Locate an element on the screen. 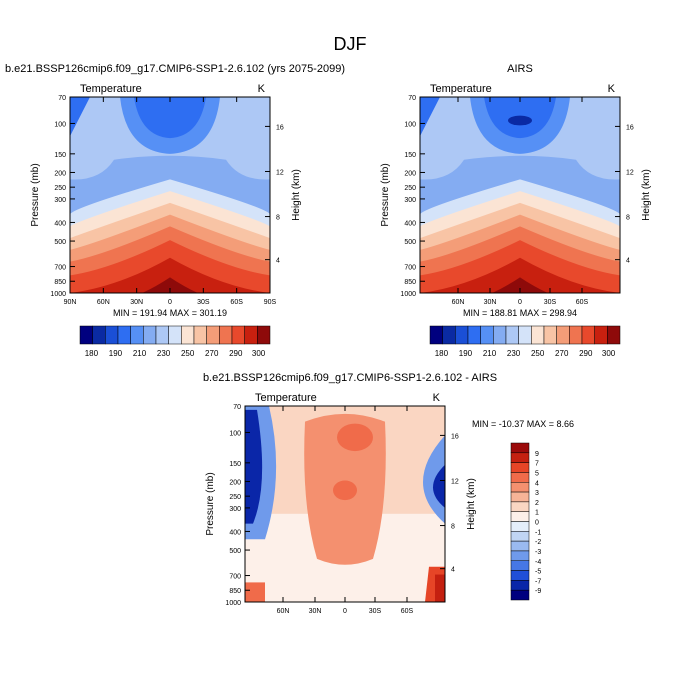 The width and height of the screenshot is (700, 700). colorbar-label: 7 is located at coordinates (537, 464).